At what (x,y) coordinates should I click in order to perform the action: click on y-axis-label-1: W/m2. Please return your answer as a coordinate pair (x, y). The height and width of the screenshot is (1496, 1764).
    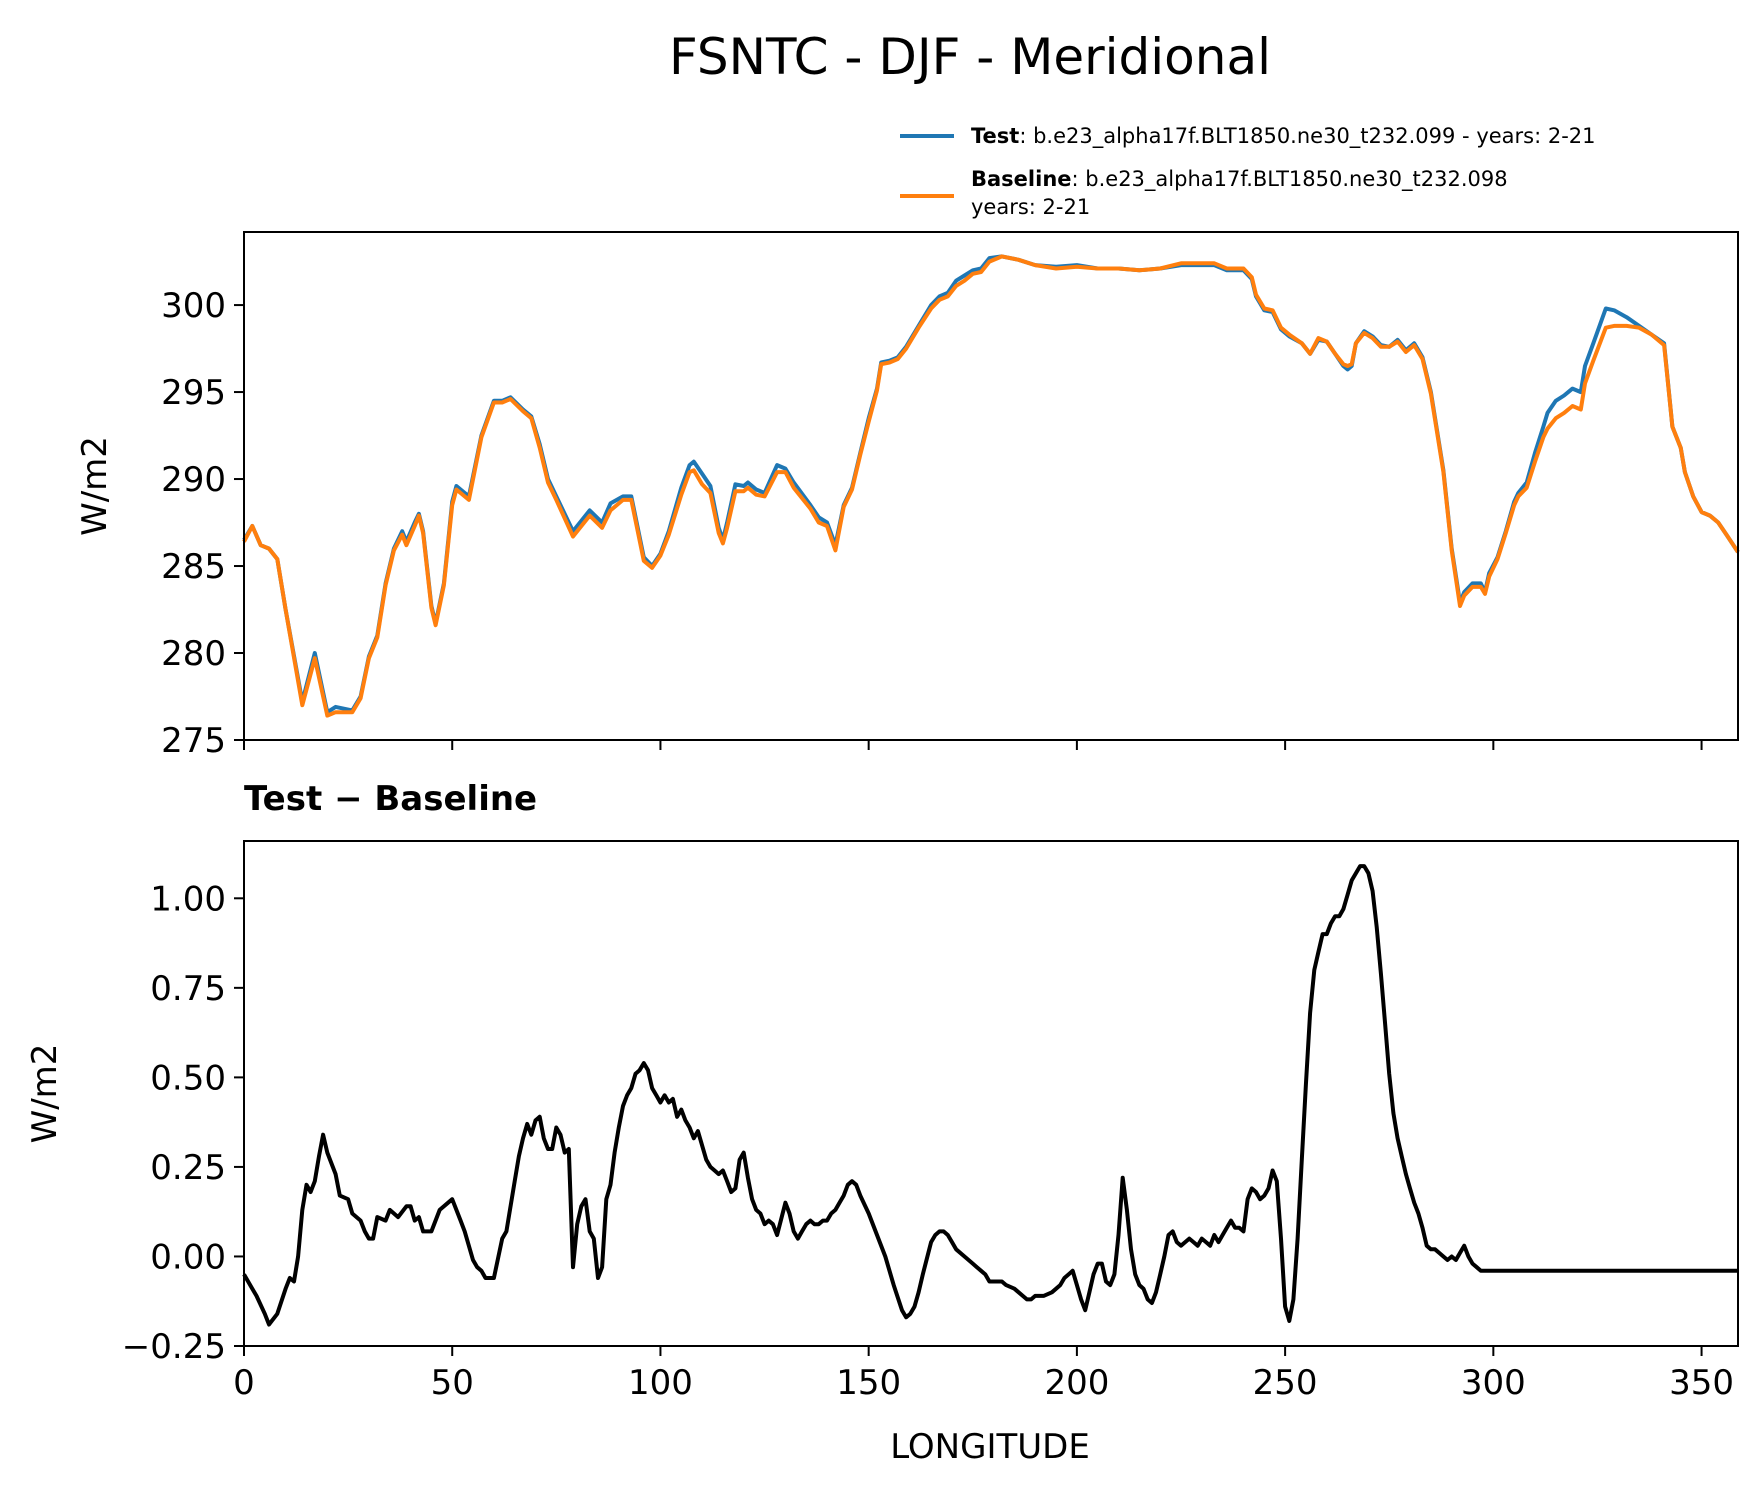
    Looking at the image, I should click on (45, 1094).